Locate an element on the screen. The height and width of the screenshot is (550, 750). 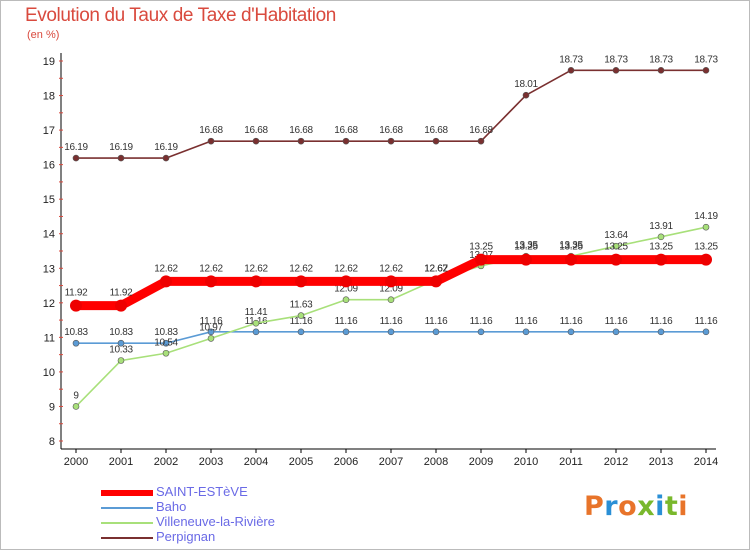
legend-label-baho: Baho is located at coordinates (171, 506).